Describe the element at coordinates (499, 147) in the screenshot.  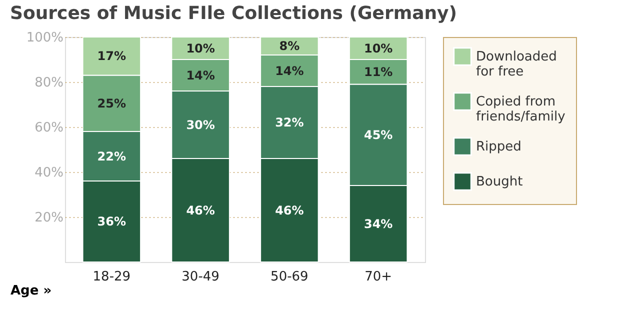
I see `legend-label: Ripped` at that location.